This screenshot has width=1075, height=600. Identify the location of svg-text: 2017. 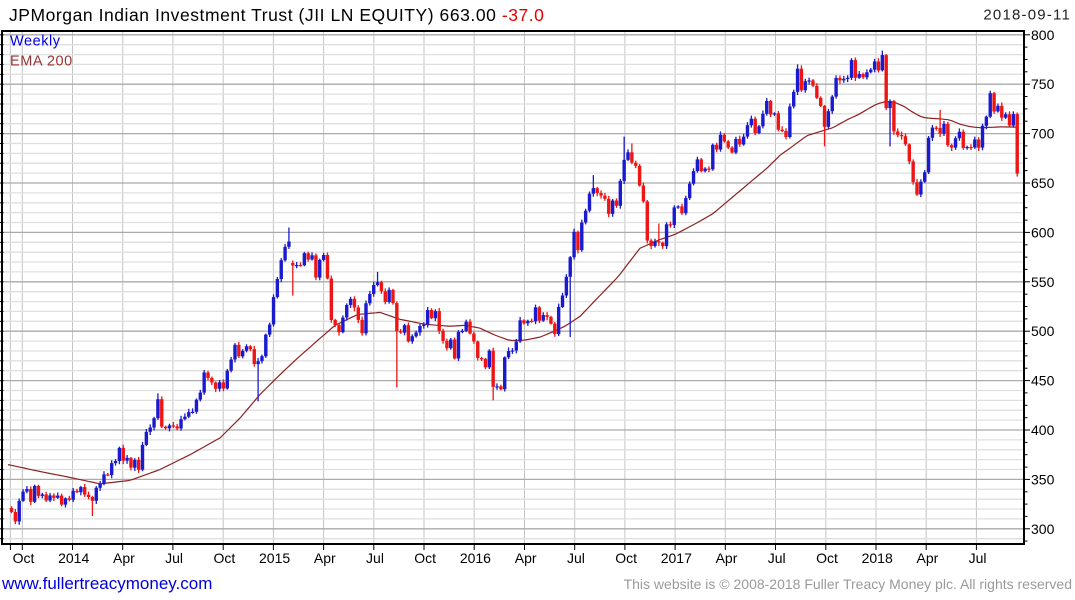
(676, 558).